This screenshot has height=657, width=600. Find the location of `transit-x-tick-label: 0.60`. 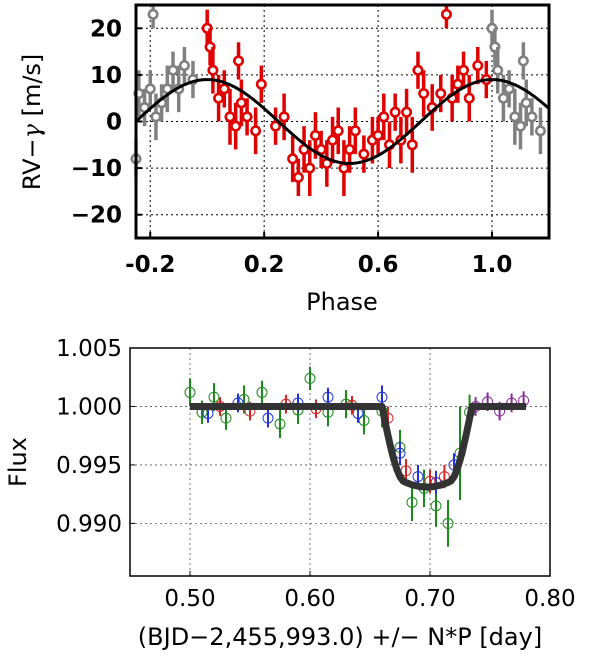

transit-x-tick-label: 0.60 is located at coordinates (309, 599).